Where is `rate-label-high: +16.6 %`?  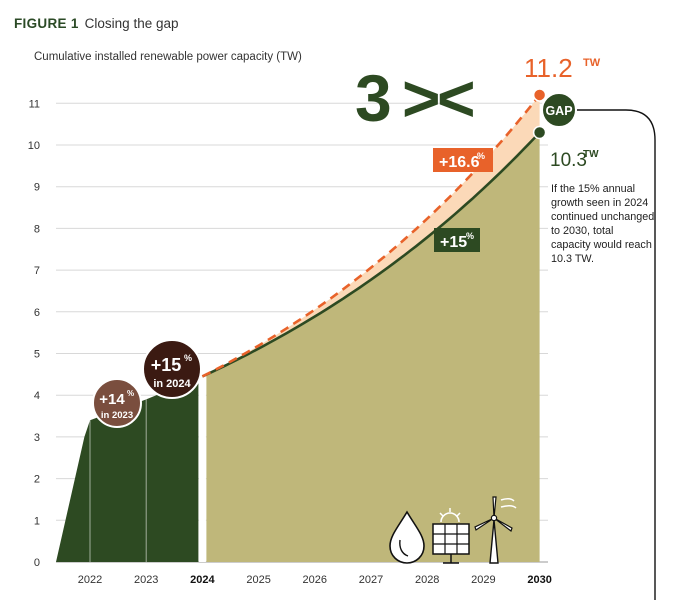 rate-label-high: +16.6 % is located at coordinates (463, 160).